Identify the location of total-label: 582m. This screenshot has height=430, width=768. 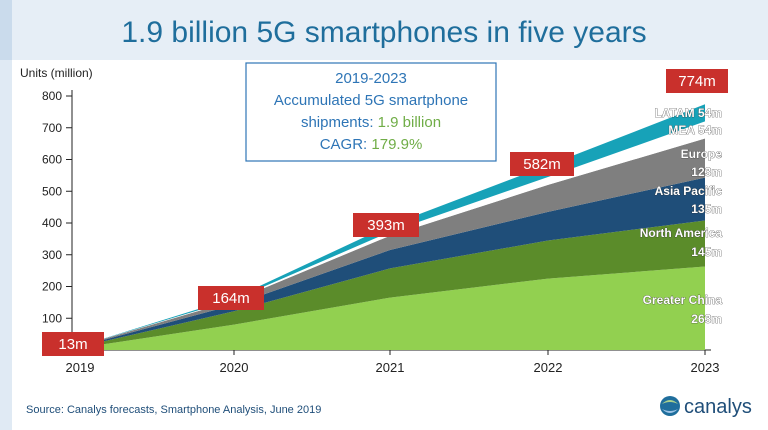
(542, 164).